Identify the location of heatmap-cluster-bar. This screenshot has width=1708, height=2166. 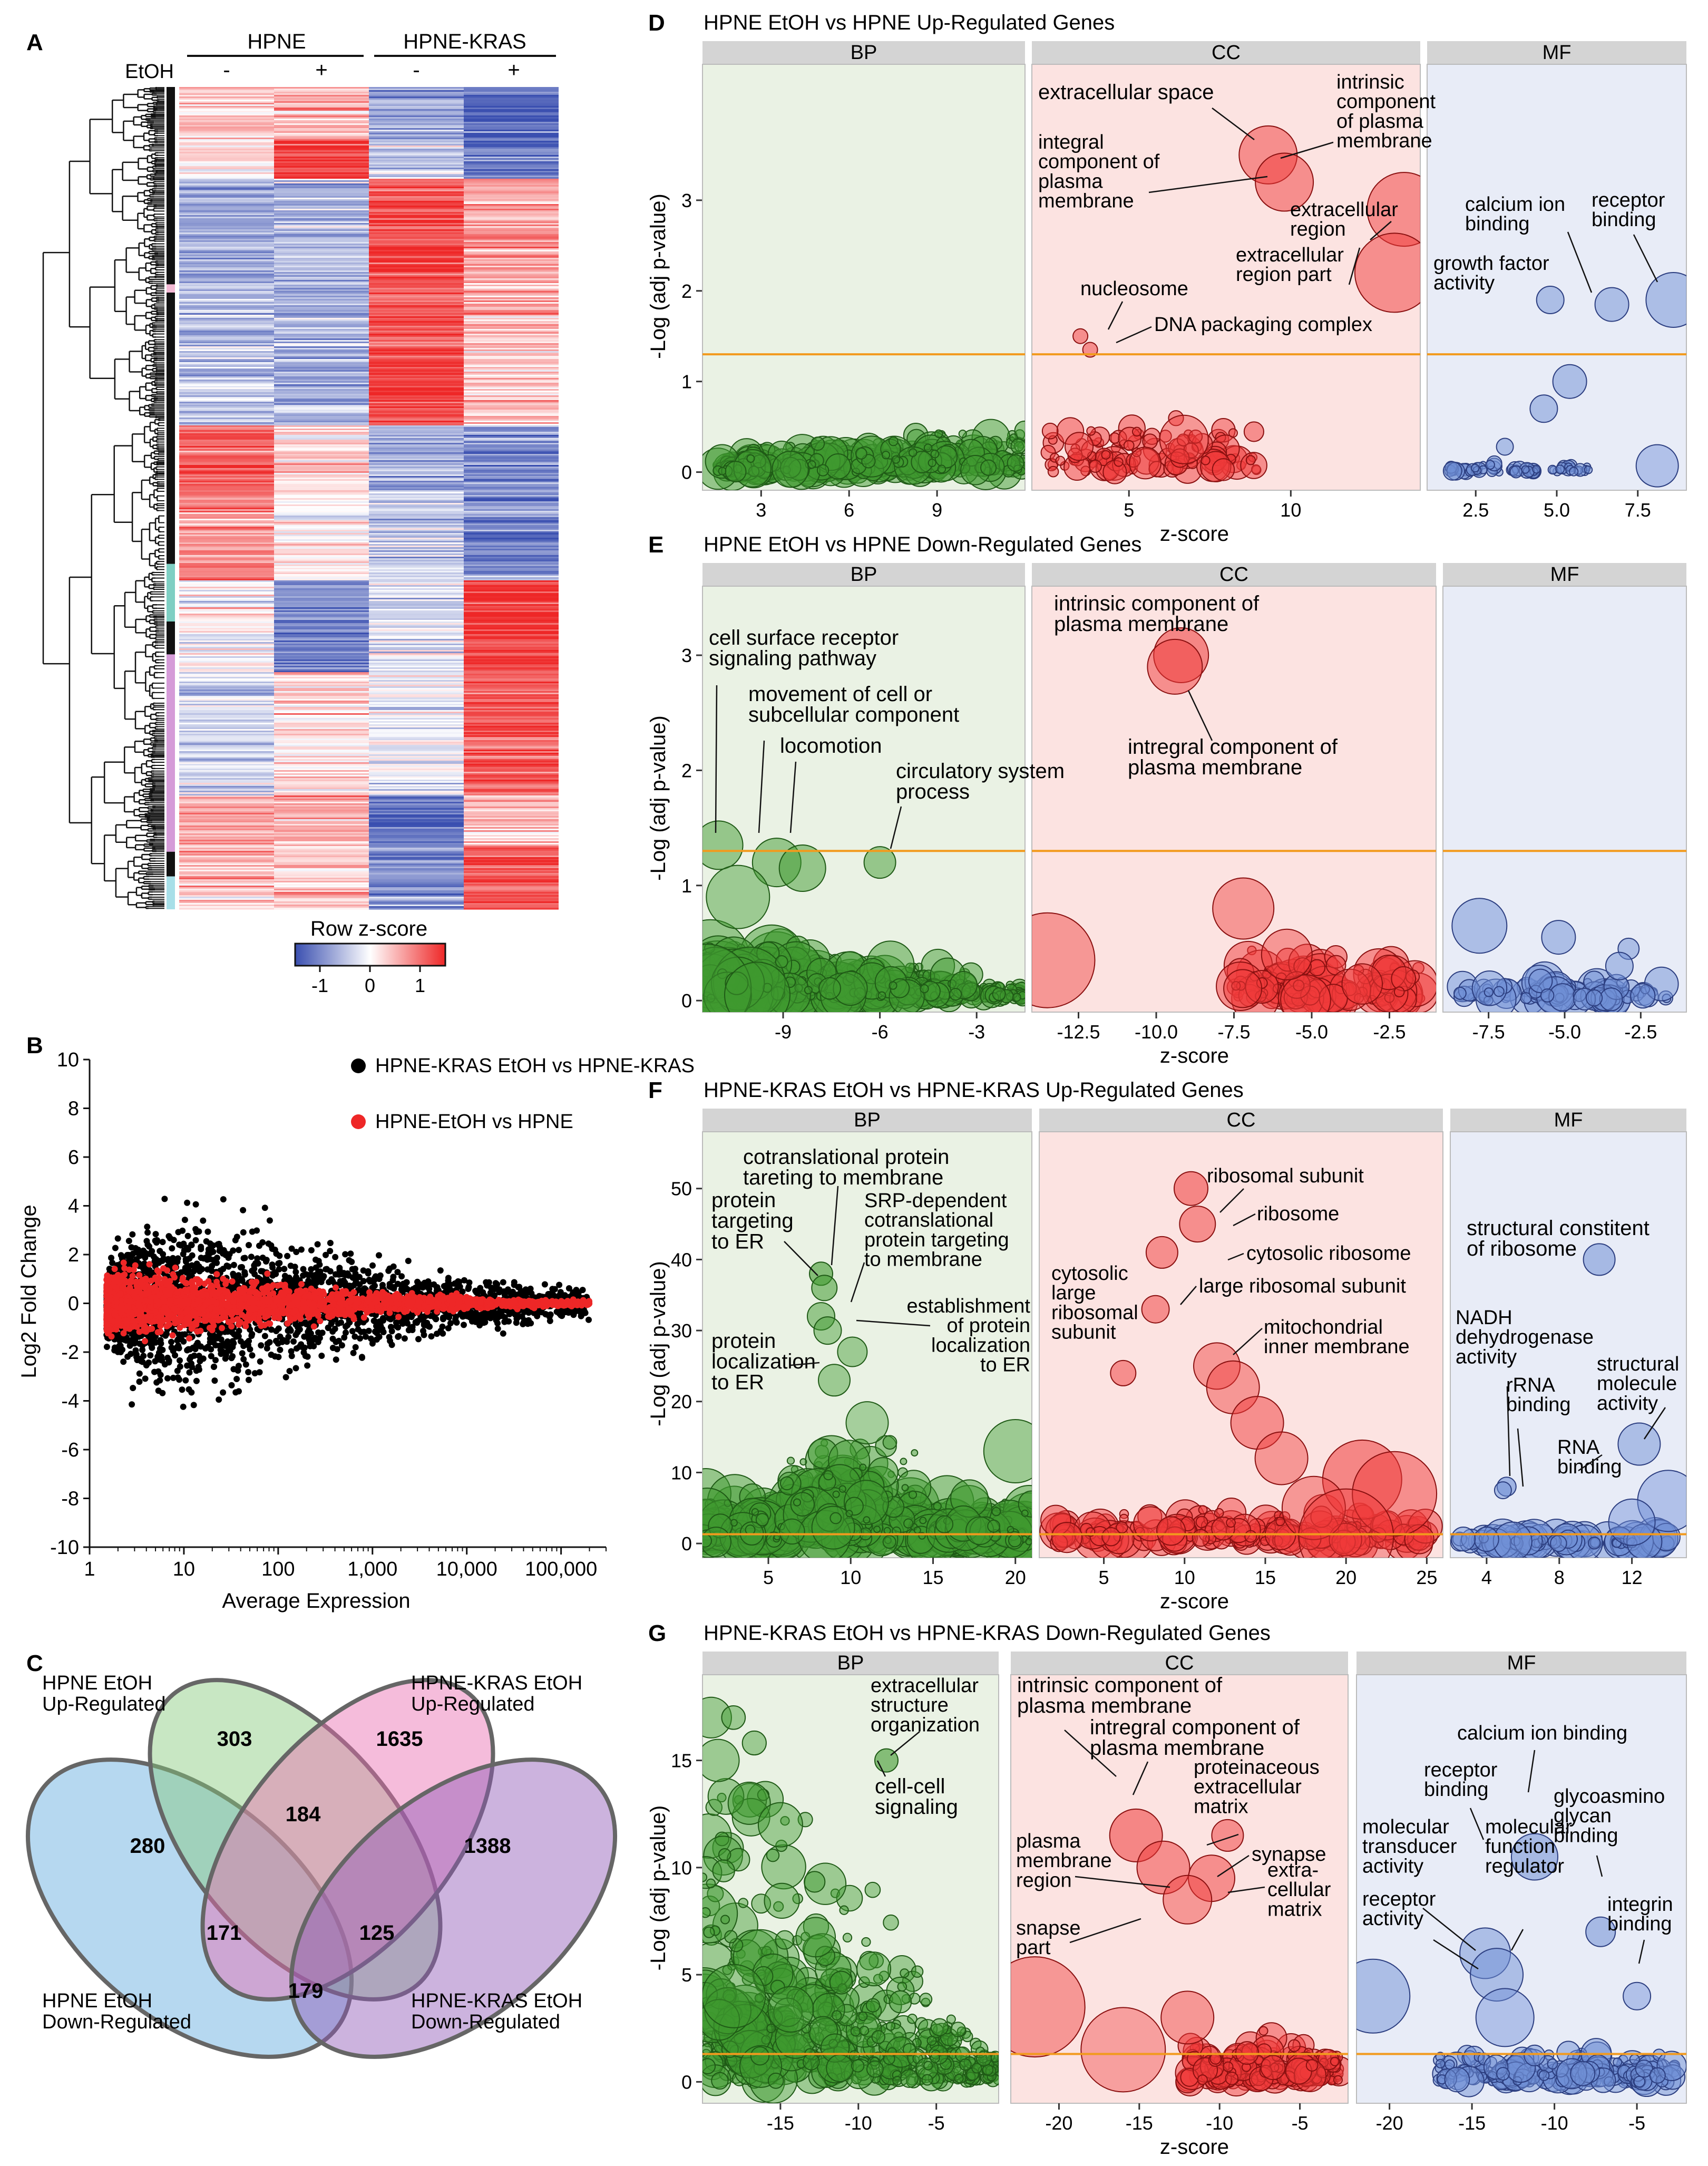
(171, 498).